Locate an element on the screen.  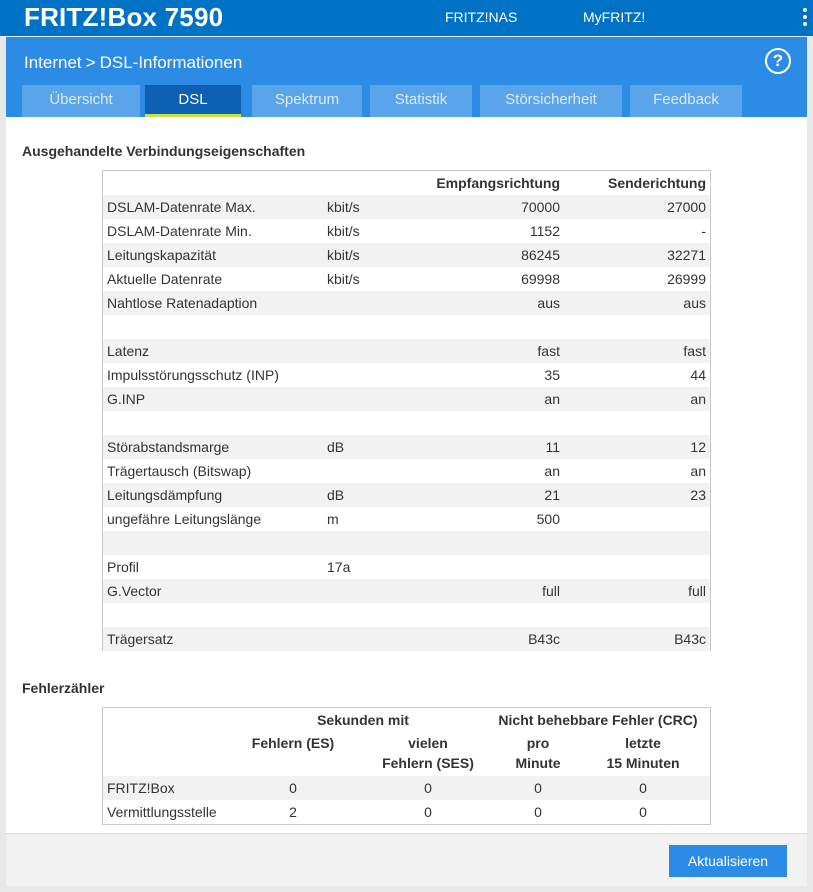
top-bar: FRITZ!Box 7590 FRITZ!NAS MyFRITZ! is located at coordinates (406, 18).